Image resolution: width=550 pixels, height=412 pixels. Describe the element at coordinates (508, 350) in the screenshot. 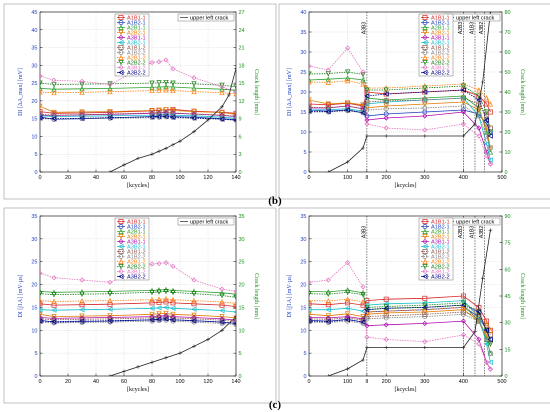

I see `y2-tick-label: 15` at that location.